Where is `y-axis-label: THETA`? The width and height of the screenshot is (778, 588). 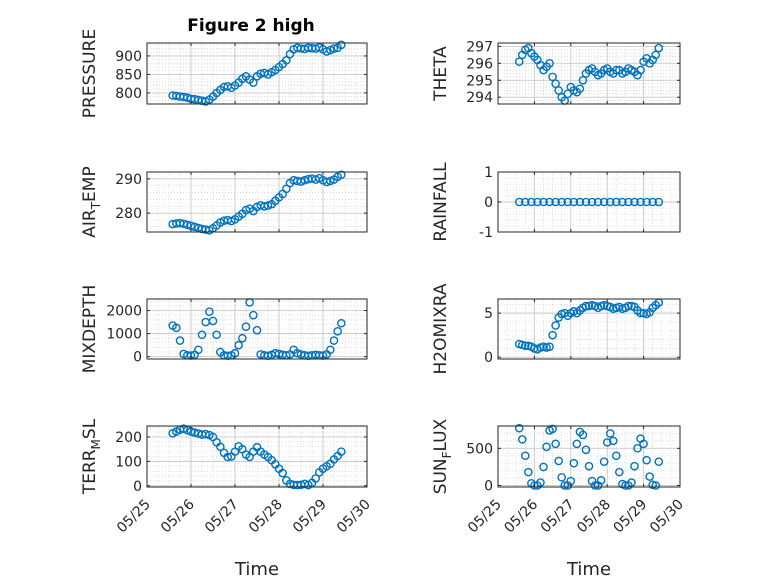 y-axis-label: THETA is located at coordinates (441, 74).